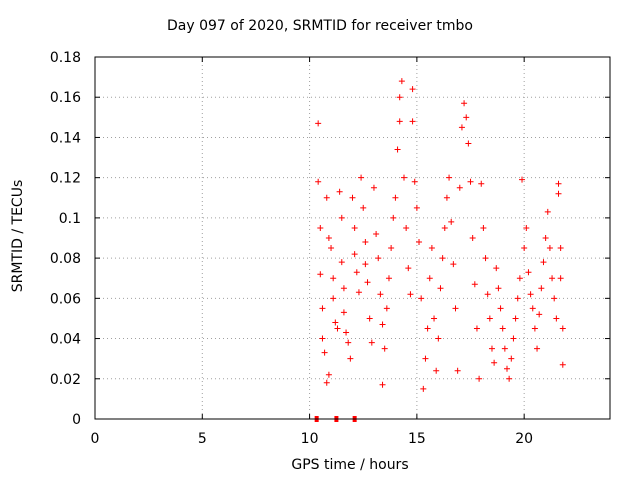 The image size is (640, 480). What do you see at coordinates (65, 179) in the screenshot?
I see `y-tick-label: 0.12` at bounding box center [65, 179].